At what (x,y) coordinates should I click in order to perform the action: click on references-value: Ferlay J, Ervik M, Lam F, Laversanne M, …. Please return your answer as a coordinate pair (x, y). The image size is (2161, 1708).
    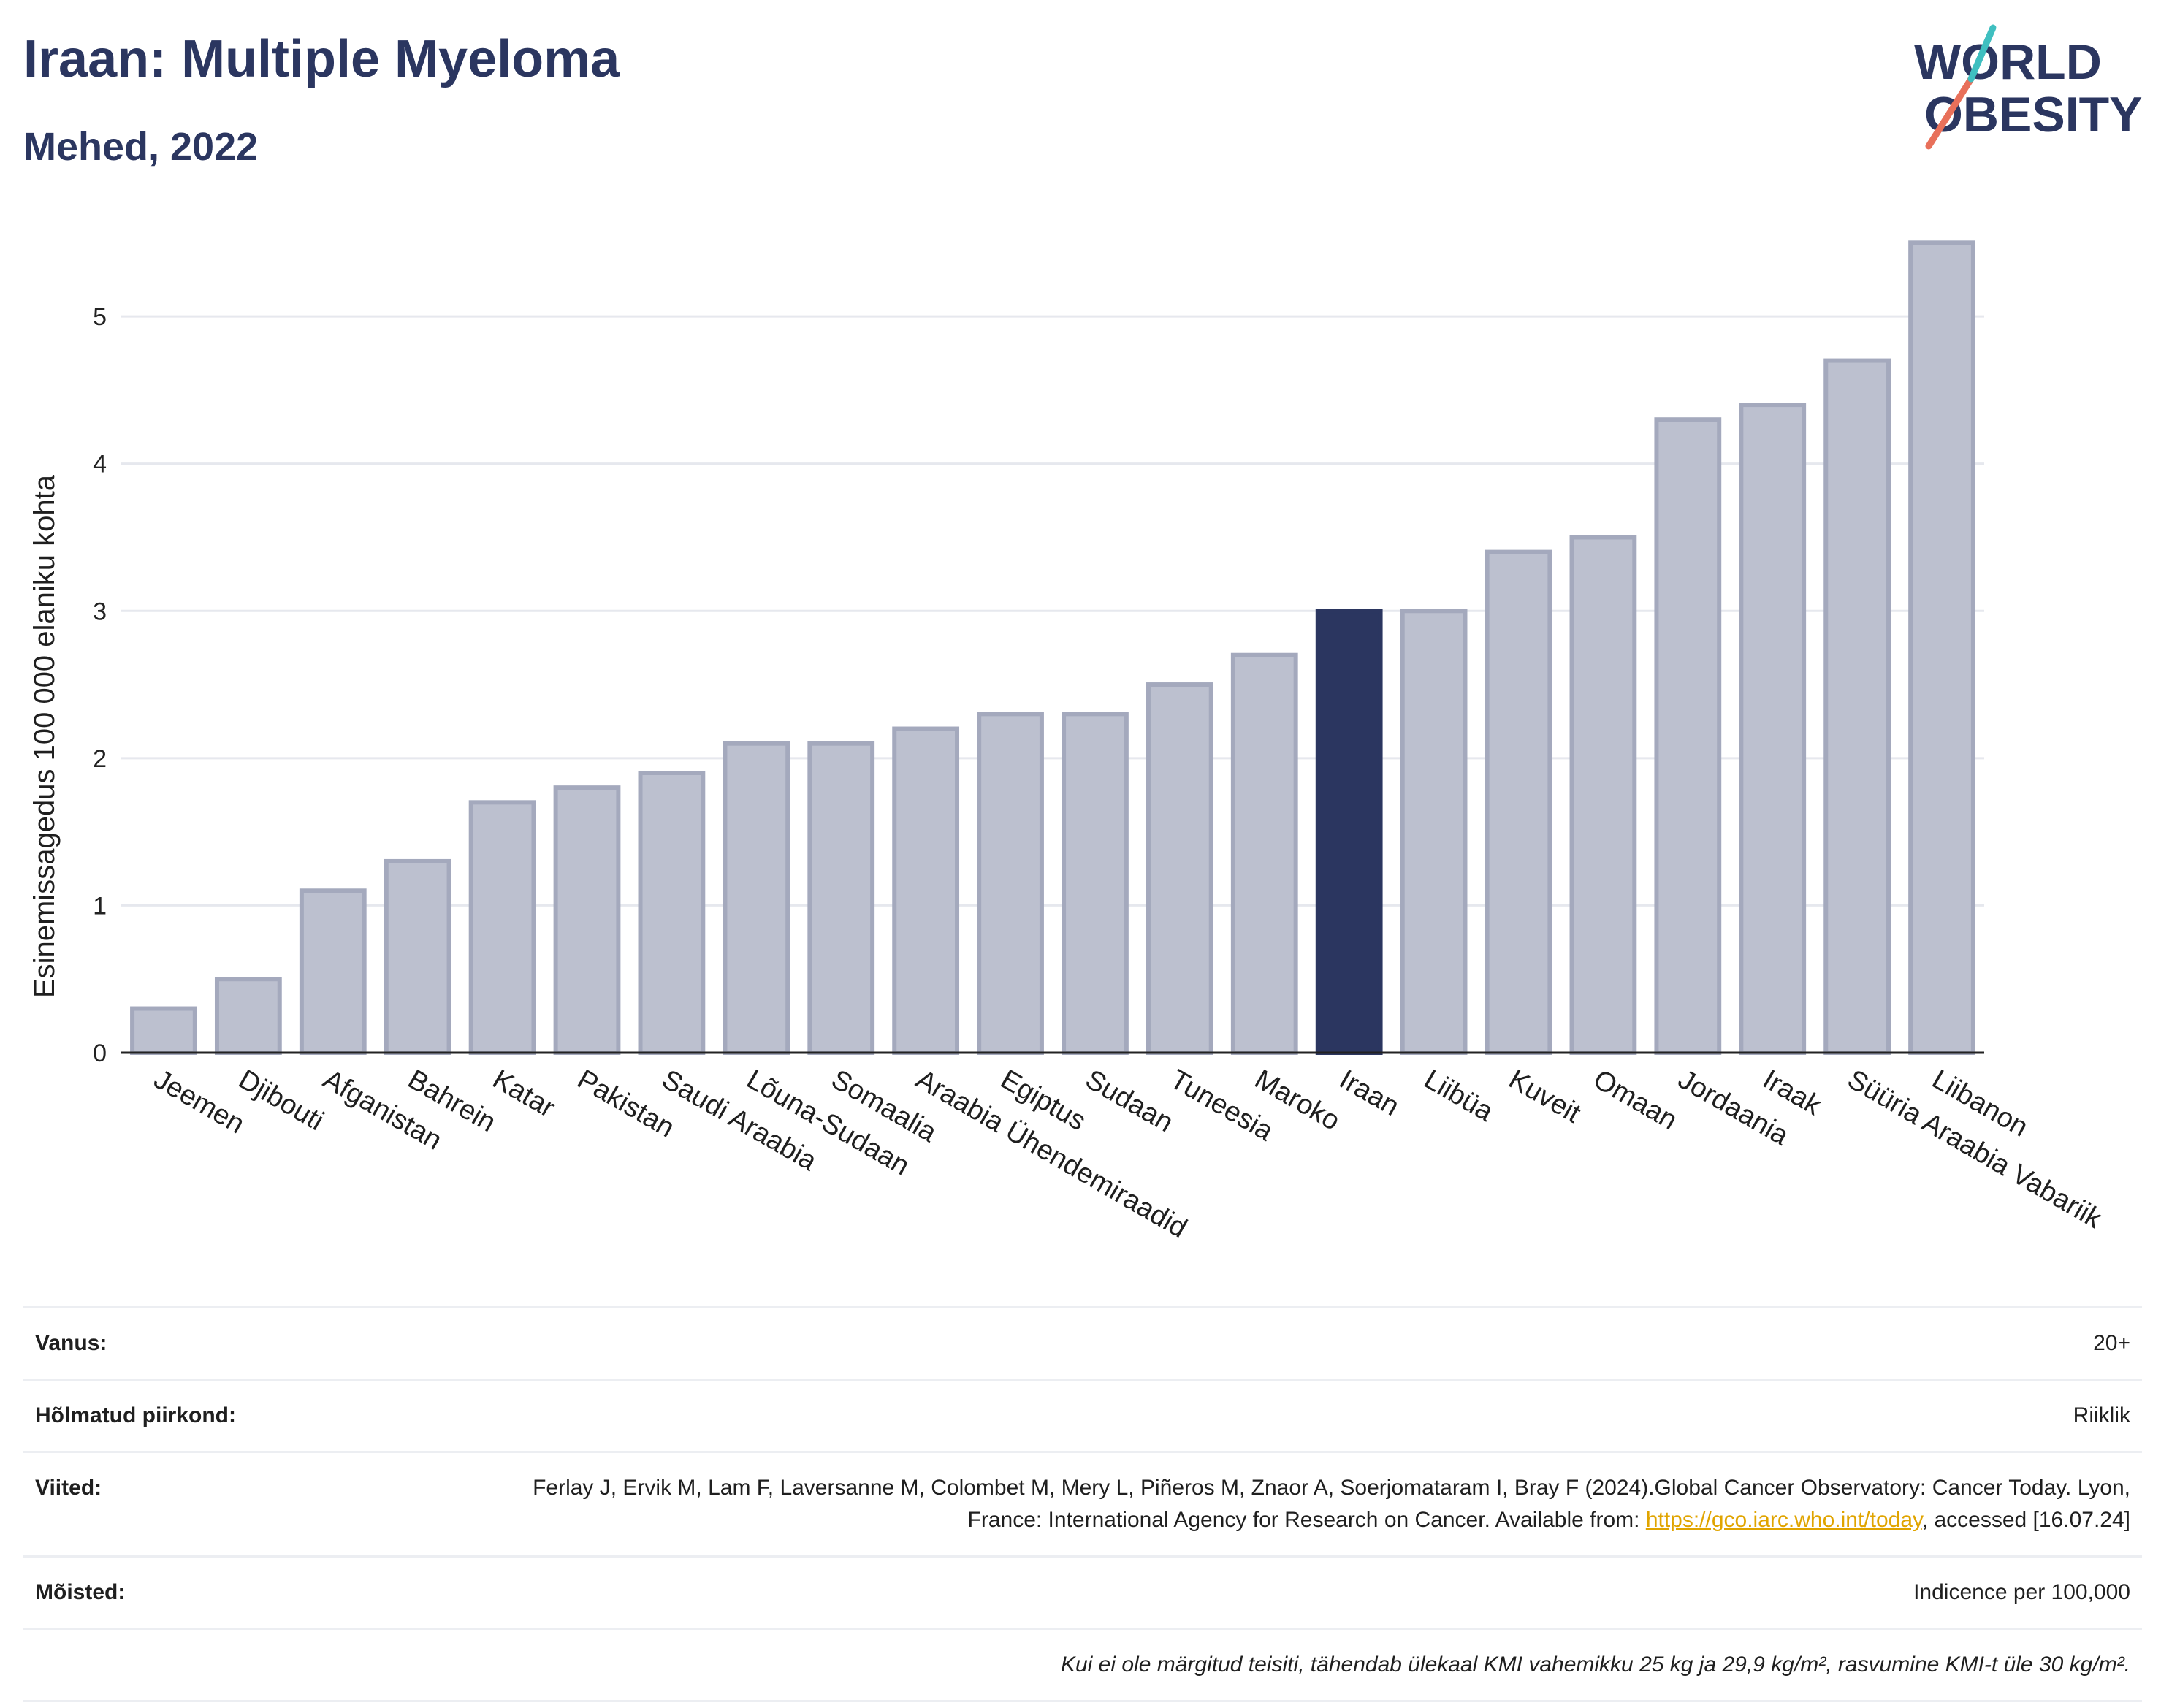
    Looking at the image, I should click on (1313, 1504).